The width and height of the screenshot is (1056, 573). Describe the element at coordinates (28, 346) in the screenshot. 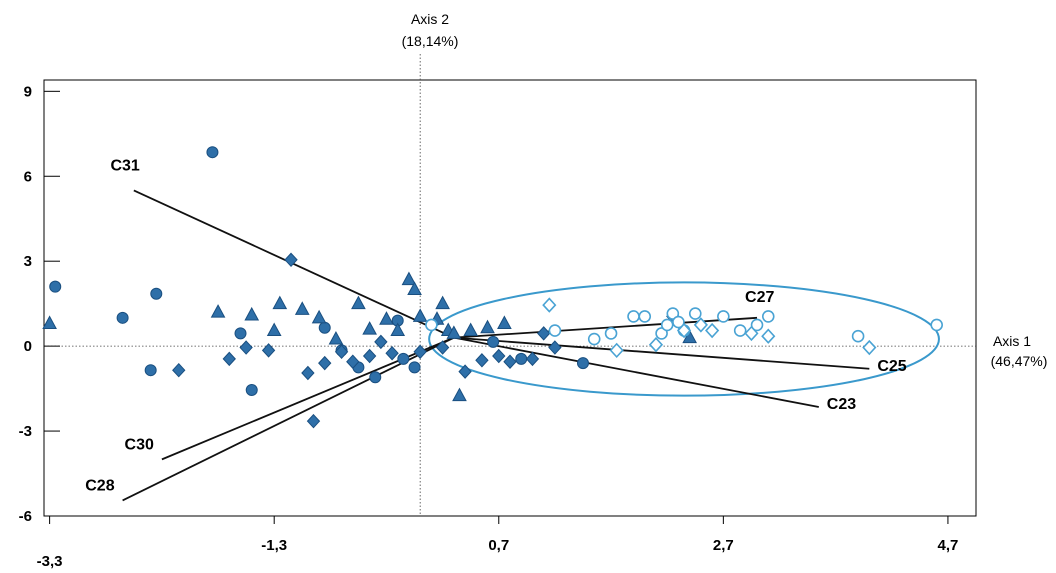

I see `y-tick-label: 0` at that location.